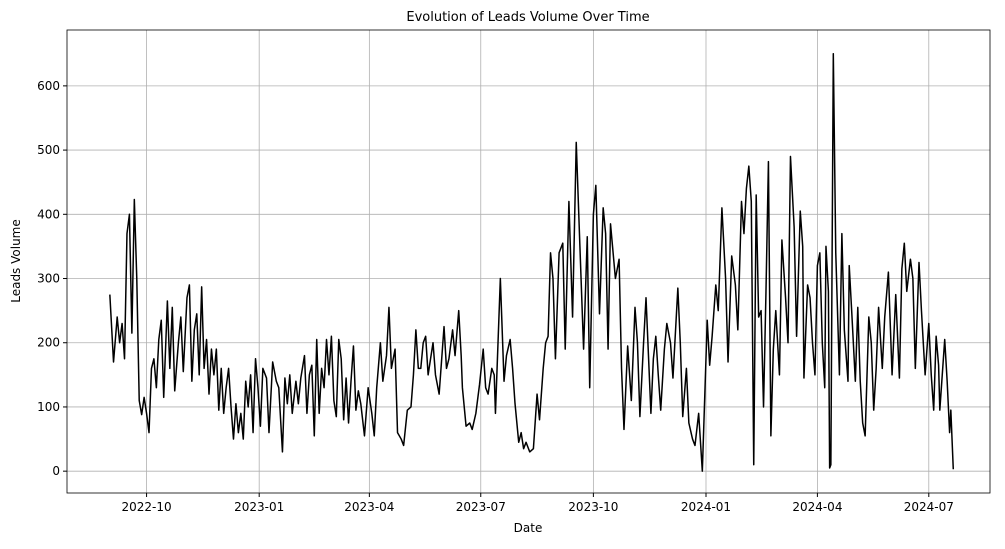 The width and height of the screenshot is (1005, 549). What do you see at coordinates (593, 507) in the screenshot?
I see `x-tick-label: 2023-10` at bounding box center [593, 507].